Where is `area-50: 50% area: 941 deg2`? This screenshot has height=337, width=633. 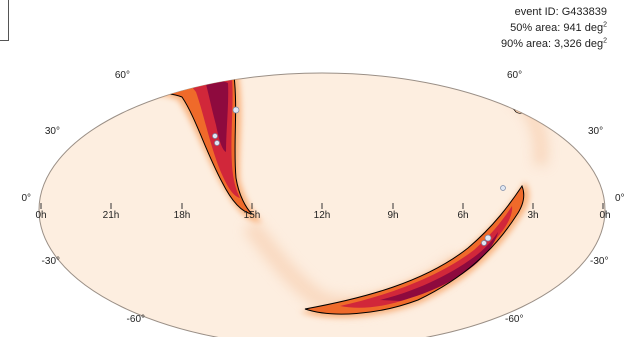 area-50: 50% area: 941 deg2 is located at coordinates (558, 27).